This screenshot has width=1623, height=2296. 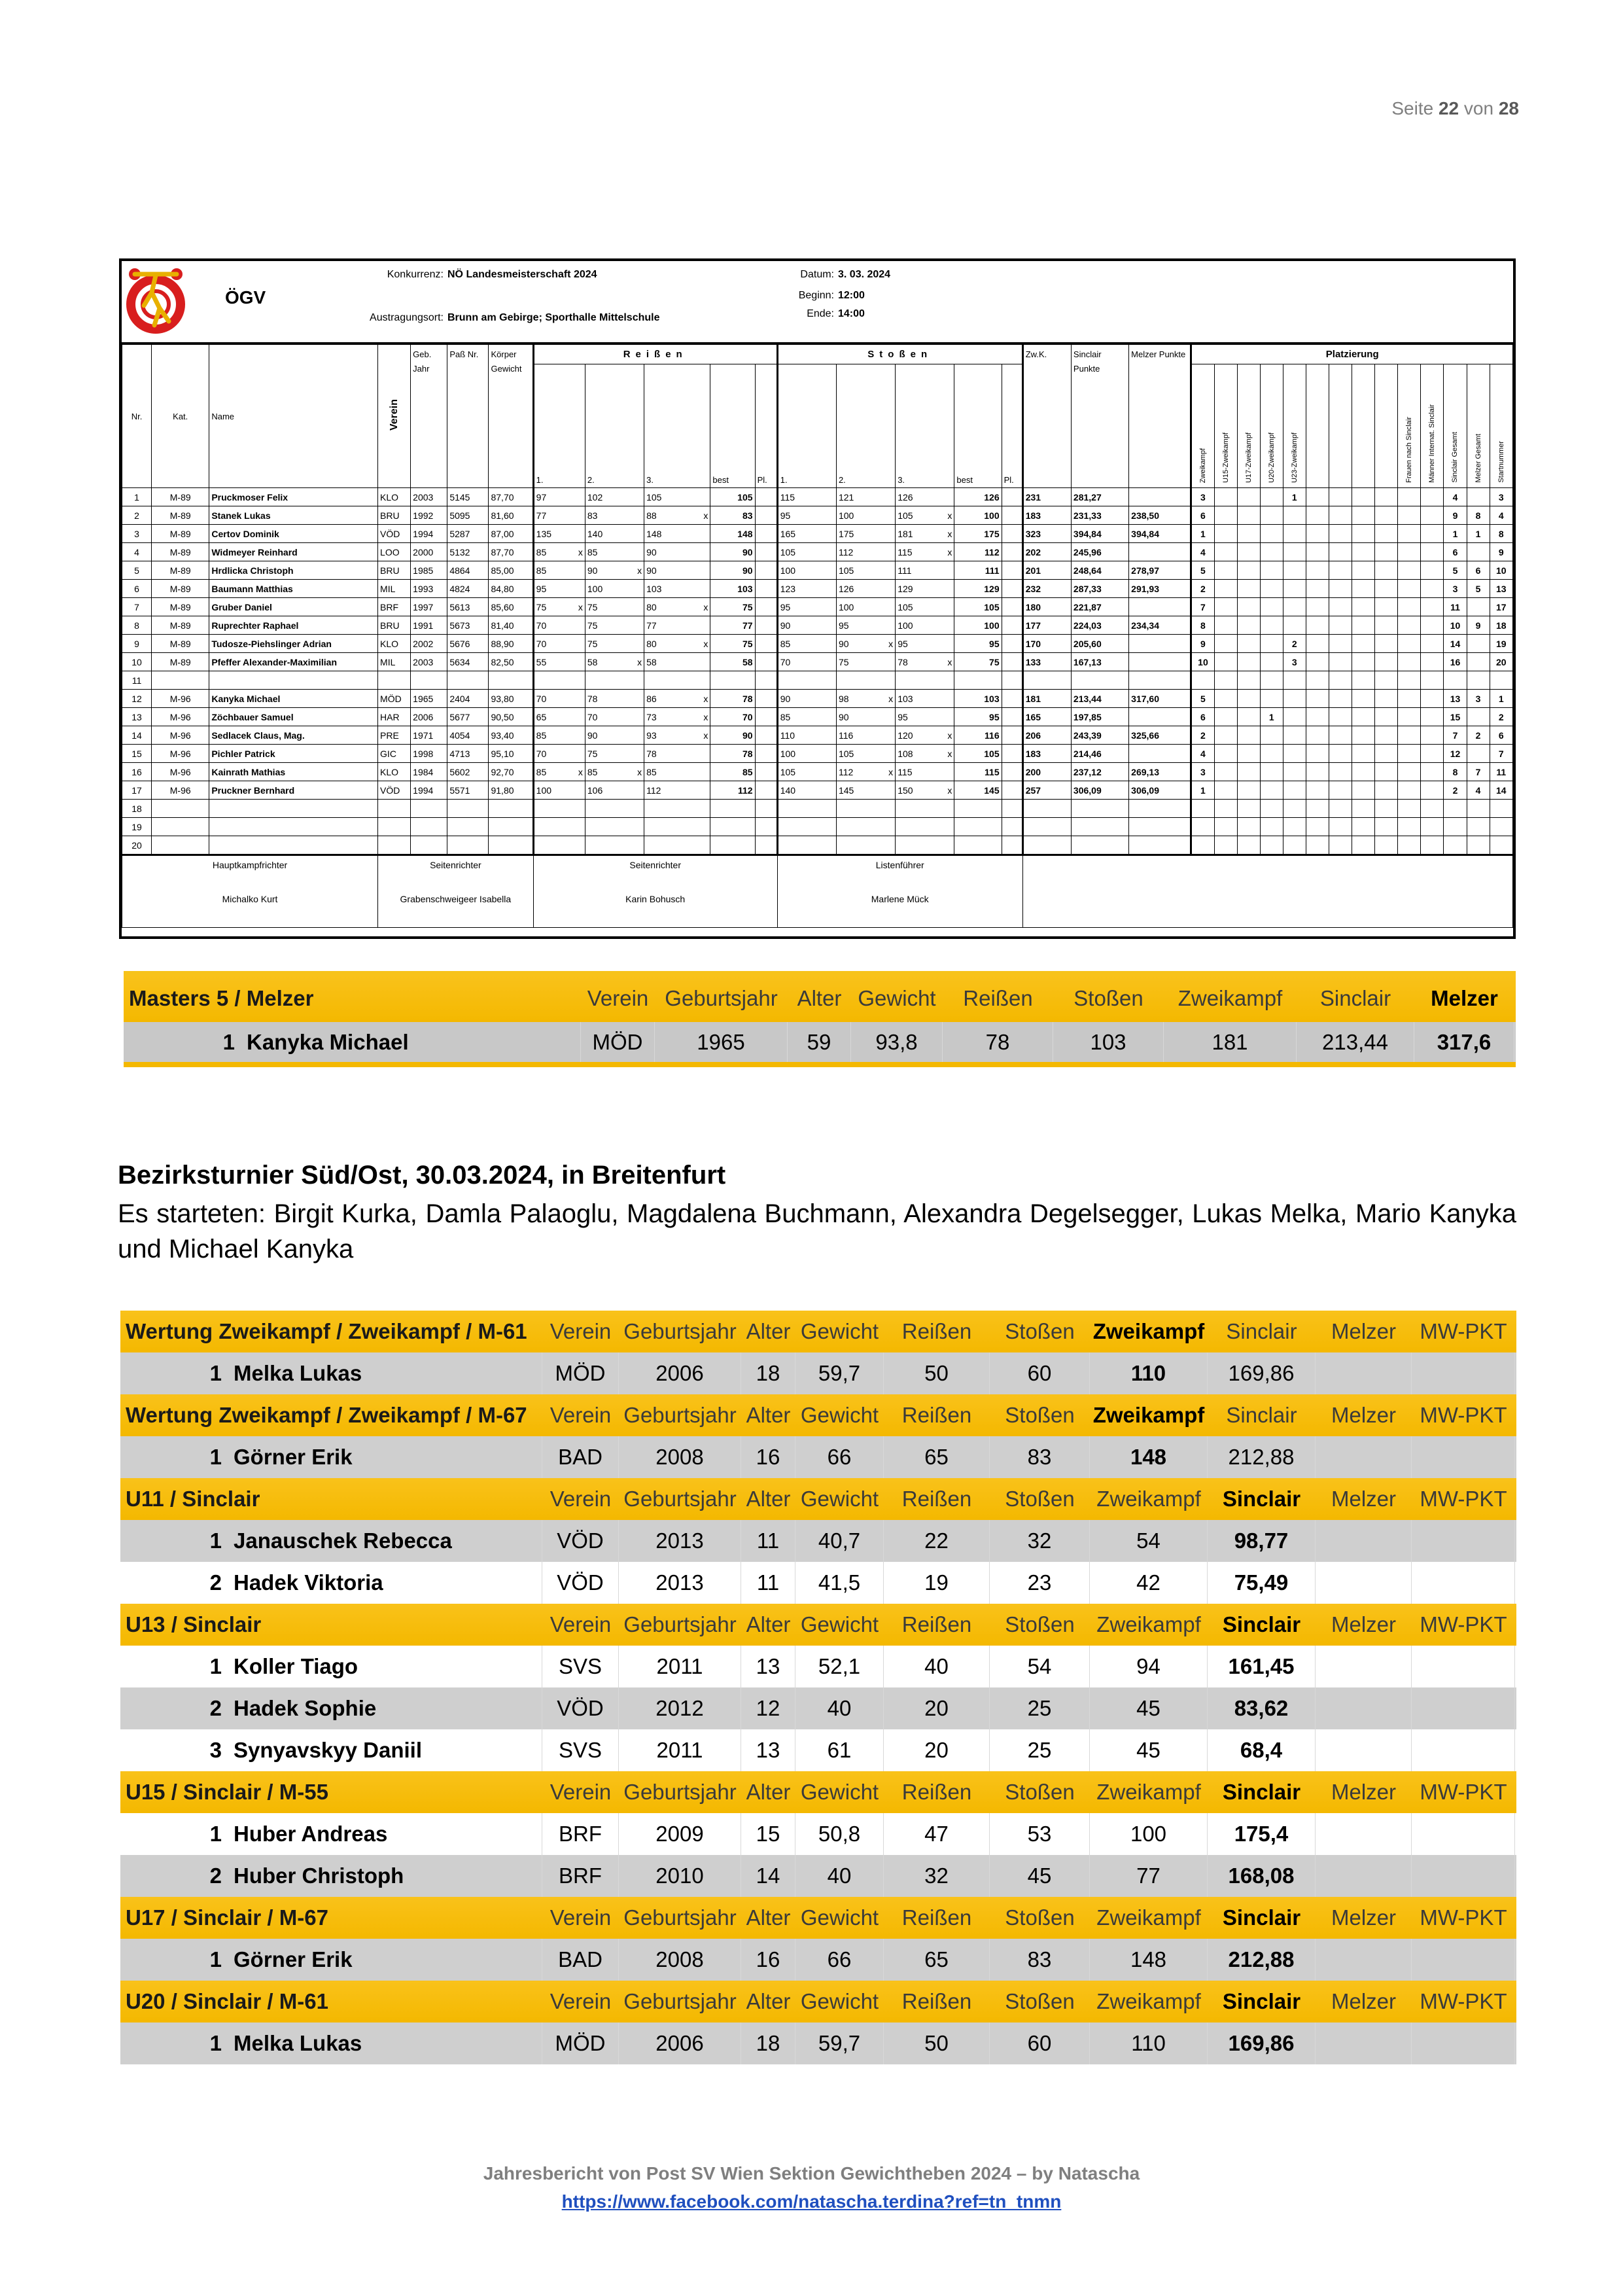 What do you see at coordinates (1455, 458) in the screenshot?
I see `column-header-text: Sinclair Gesamt` at bounding box center [1455, 458].